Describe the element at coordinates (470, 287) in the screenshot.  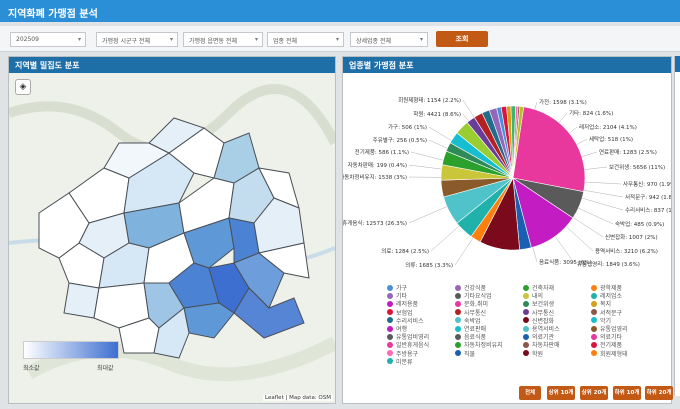
I see `legend-item: 건강식품` at that location.